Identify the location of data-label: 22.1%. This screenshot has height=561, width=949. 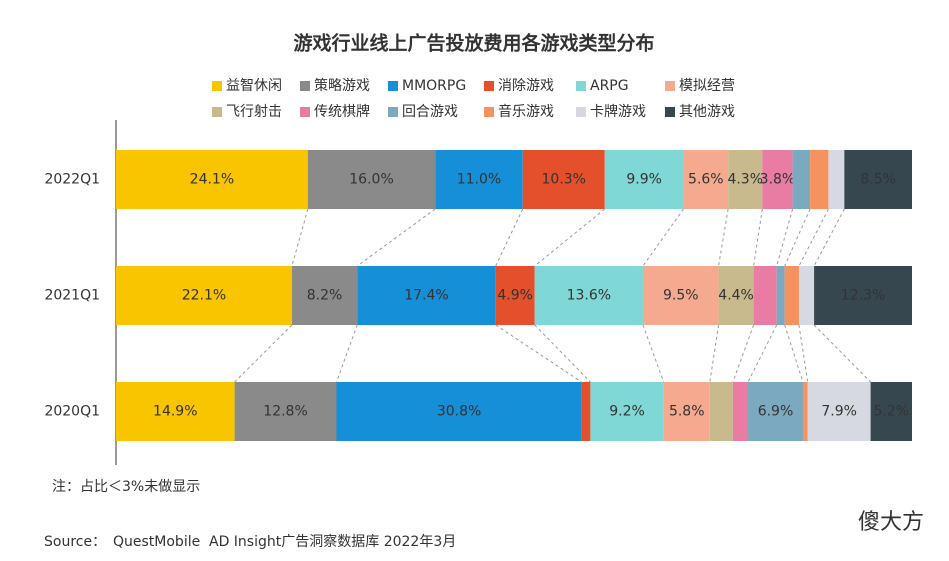
(204, 296).